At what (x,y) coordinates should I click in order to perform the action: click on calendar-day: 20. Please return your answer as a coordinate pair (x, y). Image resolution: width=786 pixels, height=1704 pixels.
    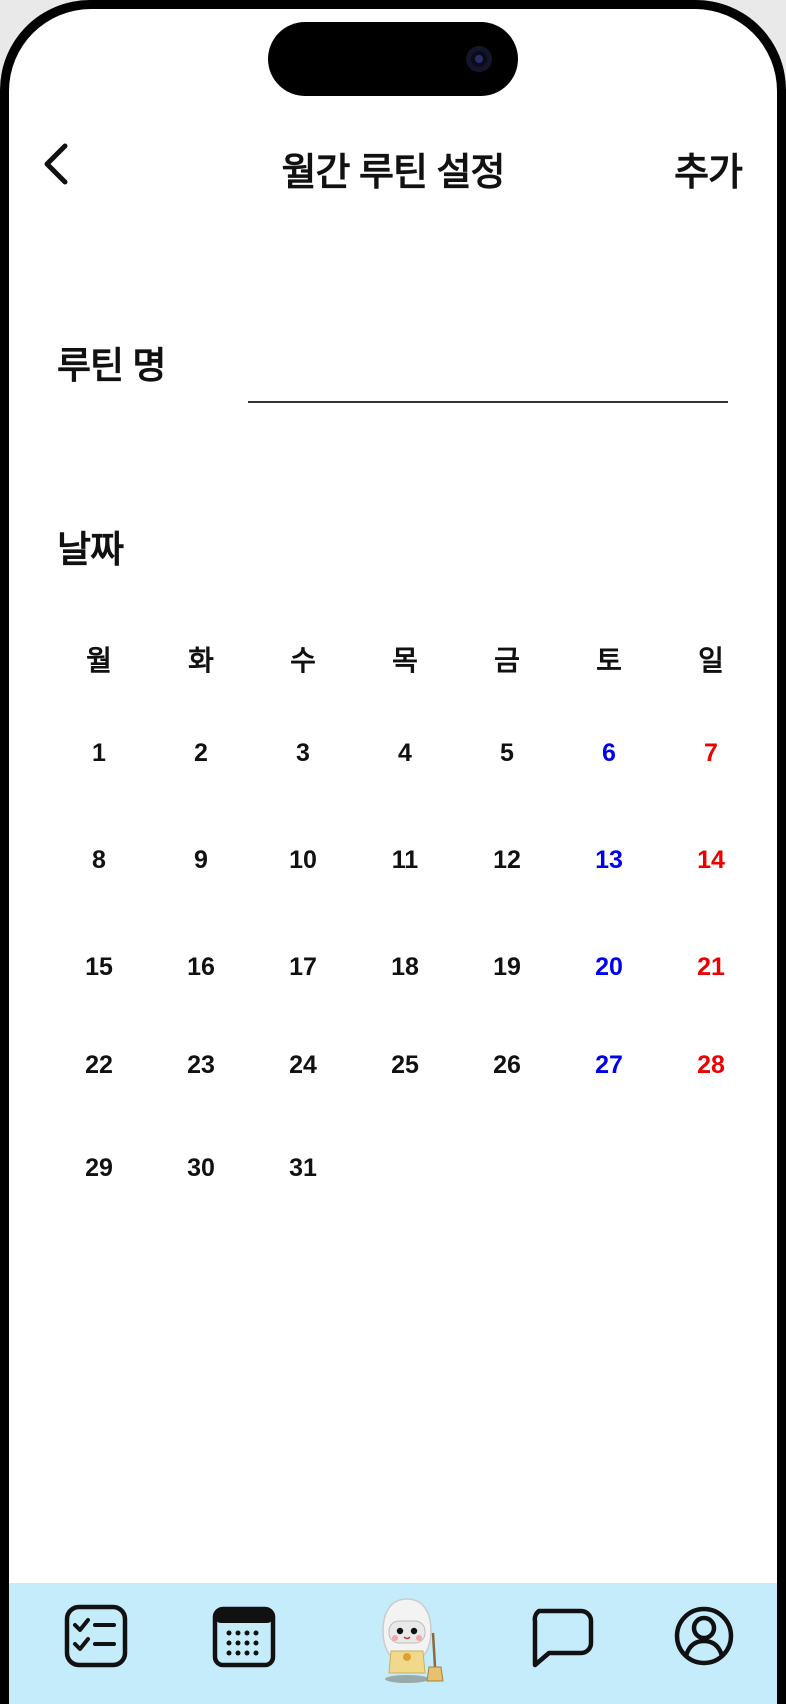
    Looking at the image, I should click on (609, 967).